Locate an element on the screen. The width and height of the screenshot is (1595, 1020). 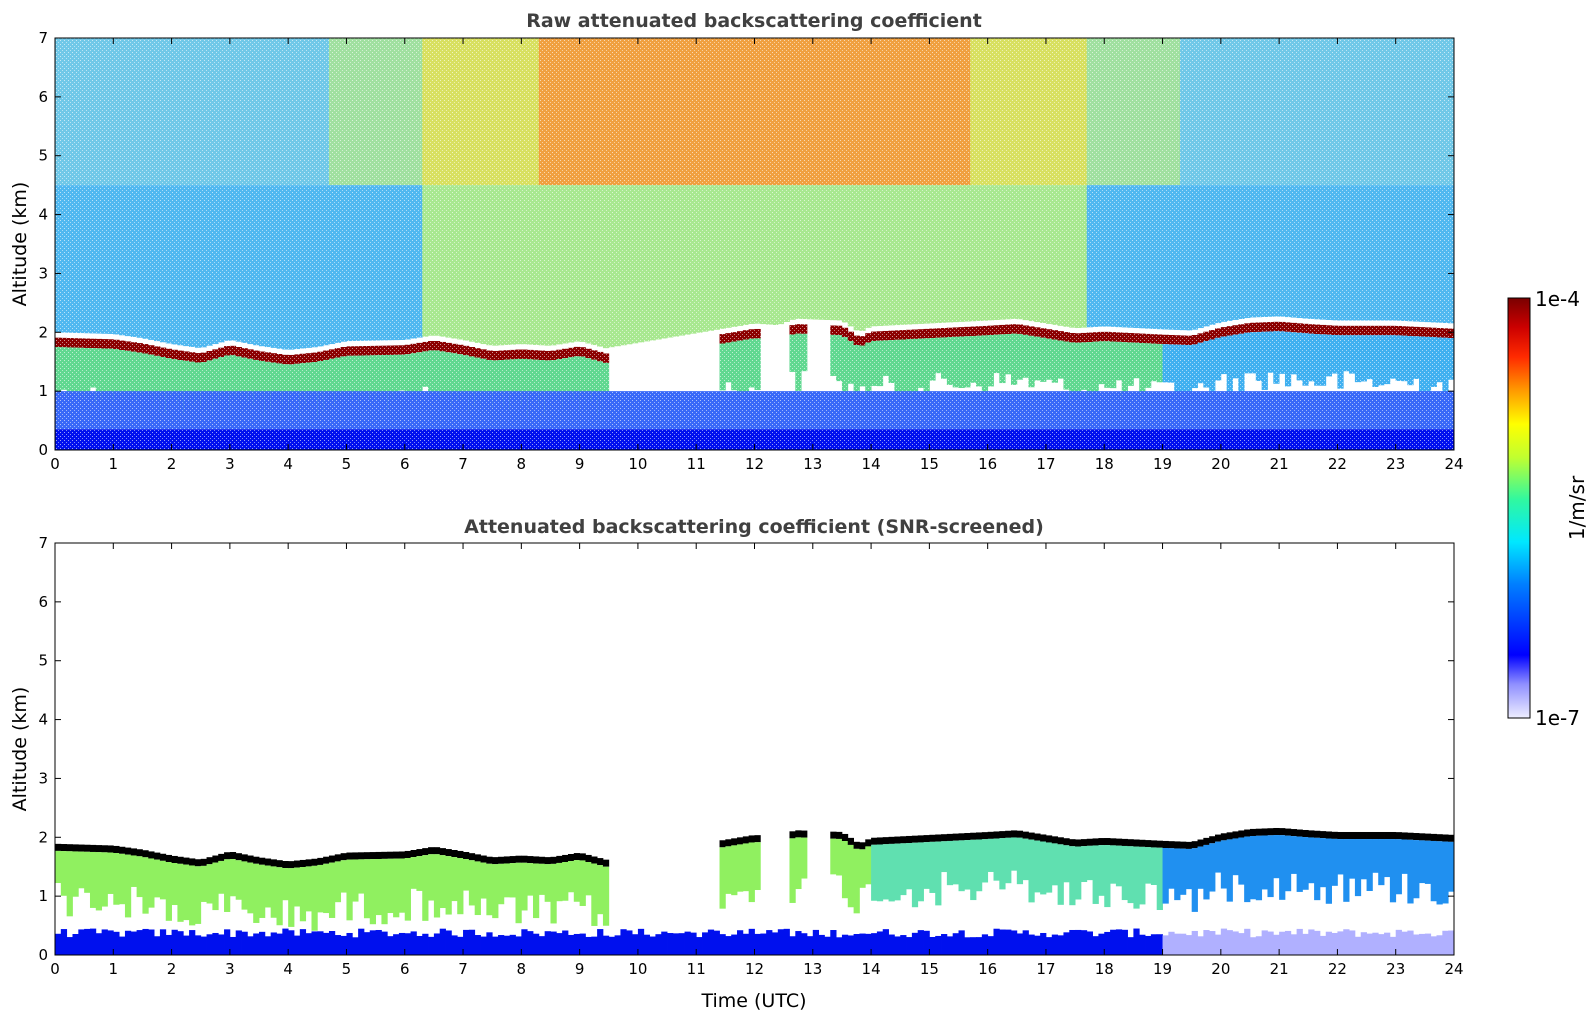
x-tick-label: 18 is located at coordinates (1104, 464).